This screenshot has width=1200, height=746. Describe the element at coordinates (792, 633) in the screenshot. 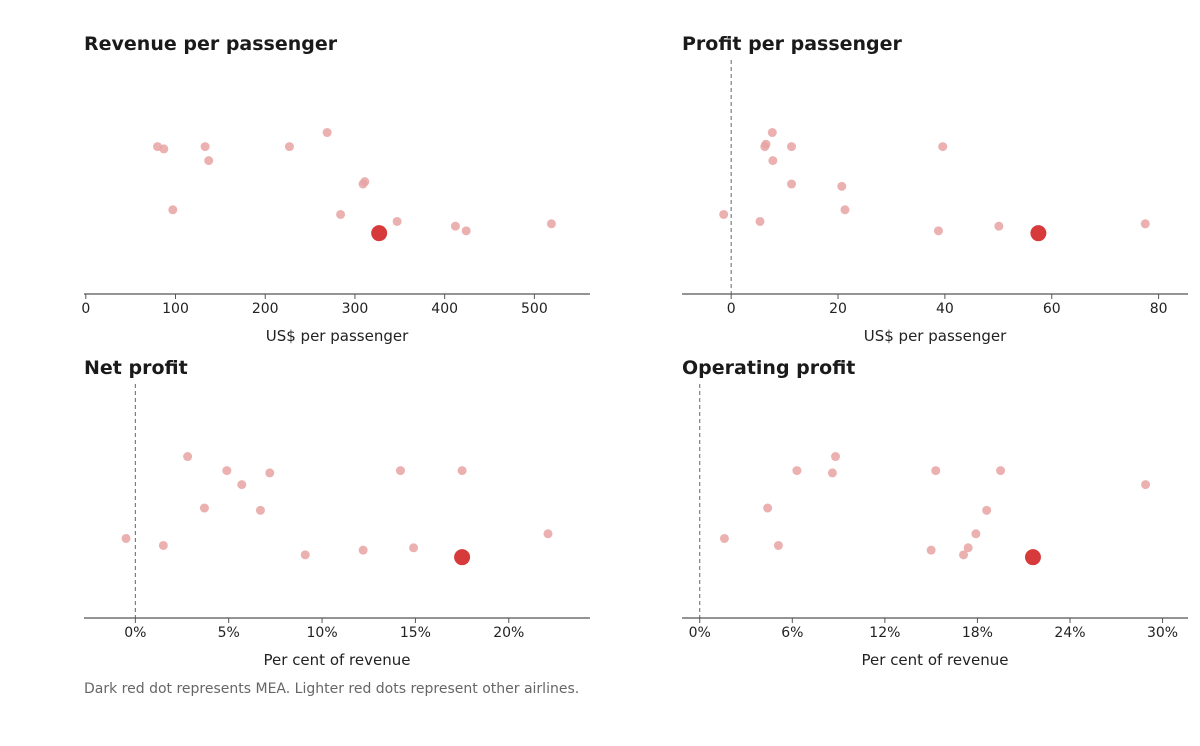

I see `x-tick-label: 6%` at that location.